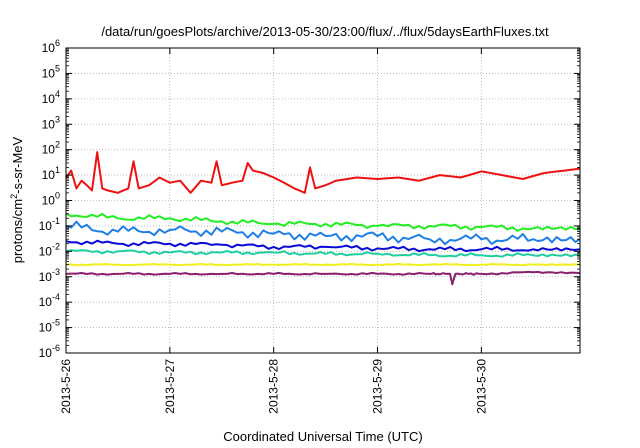 The height and width of the screenshot is (448, 640). I want to click on y-axis-title-sup: 2, so click(14, 196).